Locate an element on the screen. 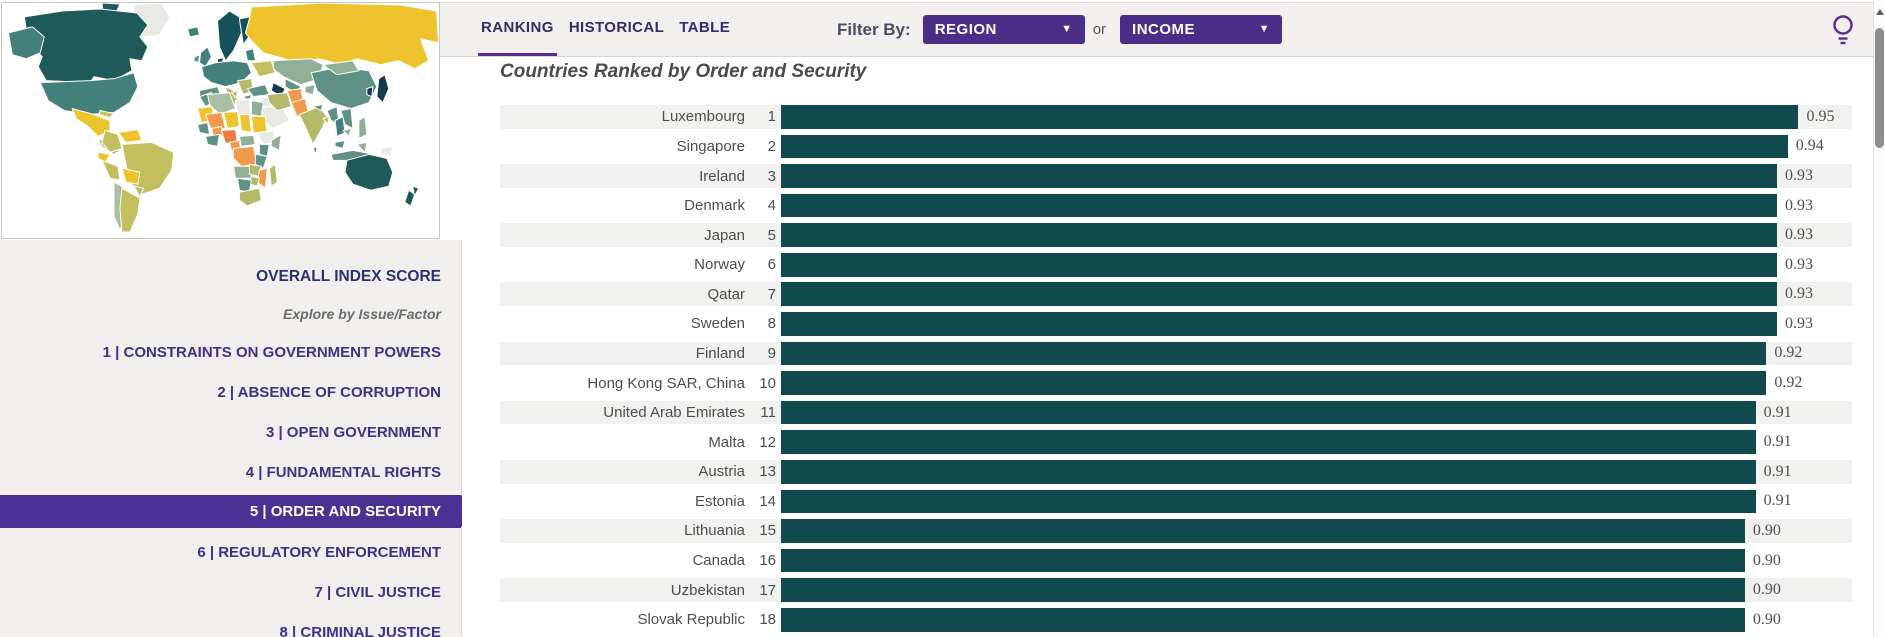 This screenshot has height=637, width=1885. world-map-panel is located at coordinates (220, 120).